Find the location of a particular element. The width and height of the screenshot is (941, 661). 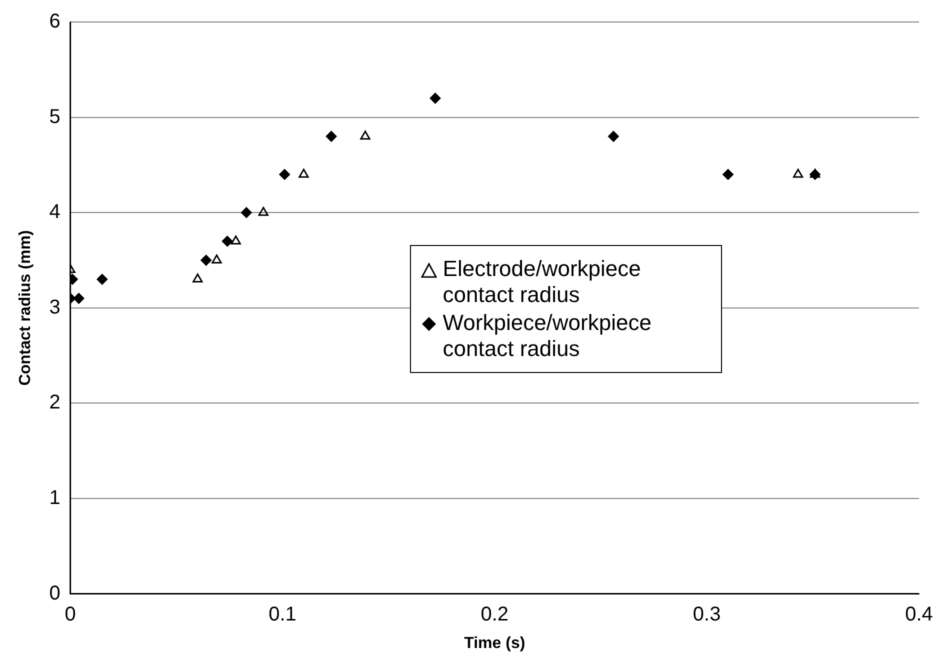

x-tick-label: 0.2 is located at coordinates (494, 614).